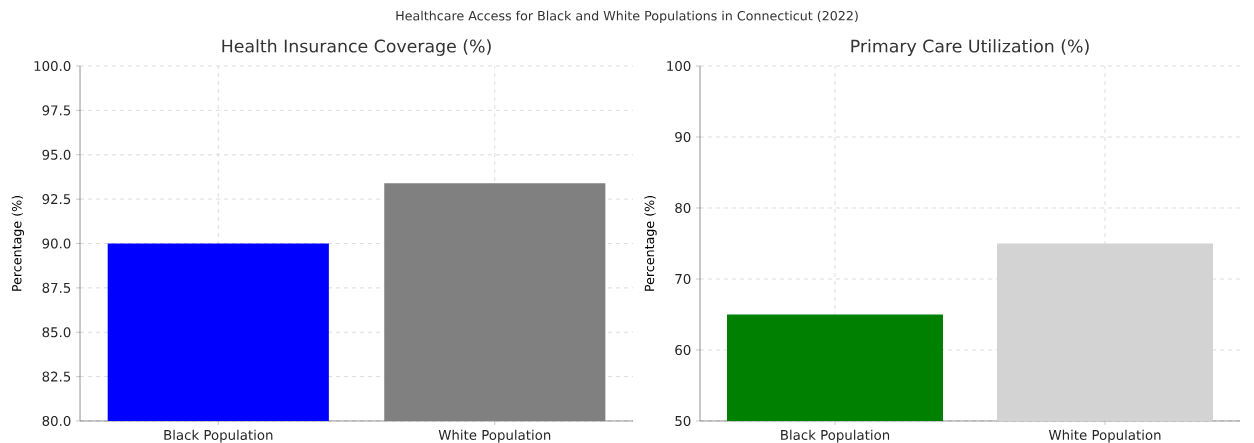 The image size is (1254, 443). What do you see at coordinates (56, 199) in the screenshot?
I see `y-tick-label: 92.5` at bounding box center [56, 199].